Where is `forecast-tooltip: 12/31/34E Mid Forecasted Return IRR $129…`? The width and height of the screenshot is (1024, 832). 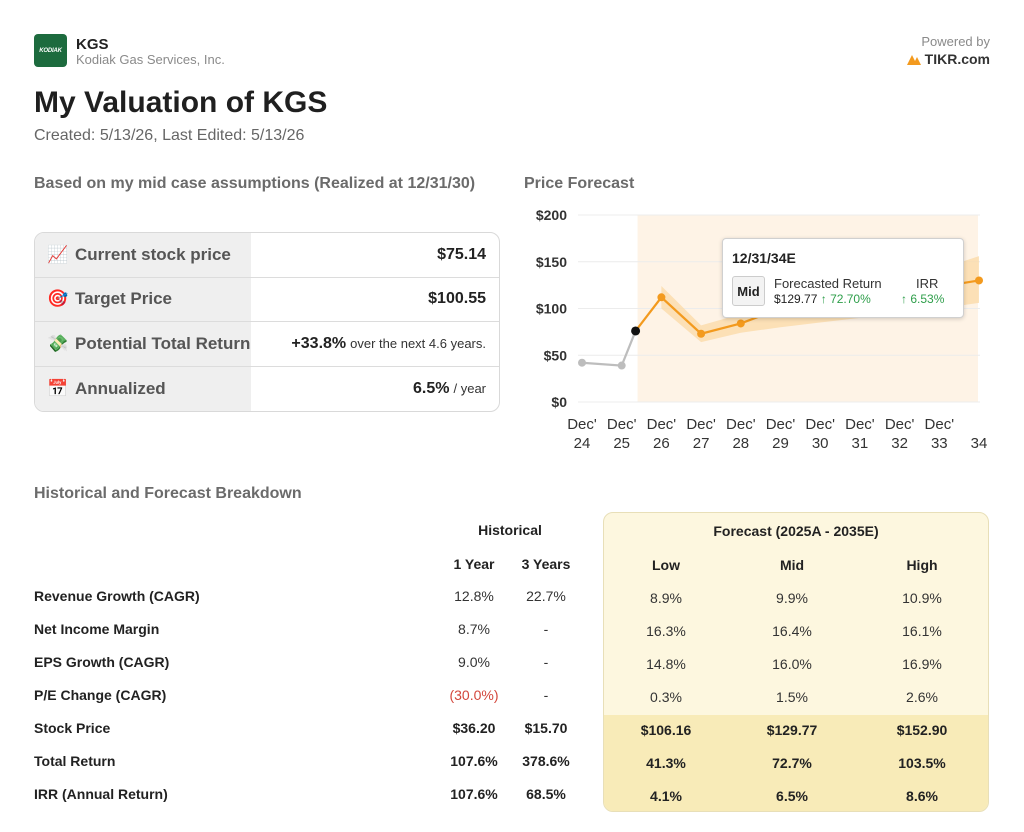
forecast-tooltip: 12/31/34E Mid Forecasted Return IRR $129… is located at coordinates (843, 278).